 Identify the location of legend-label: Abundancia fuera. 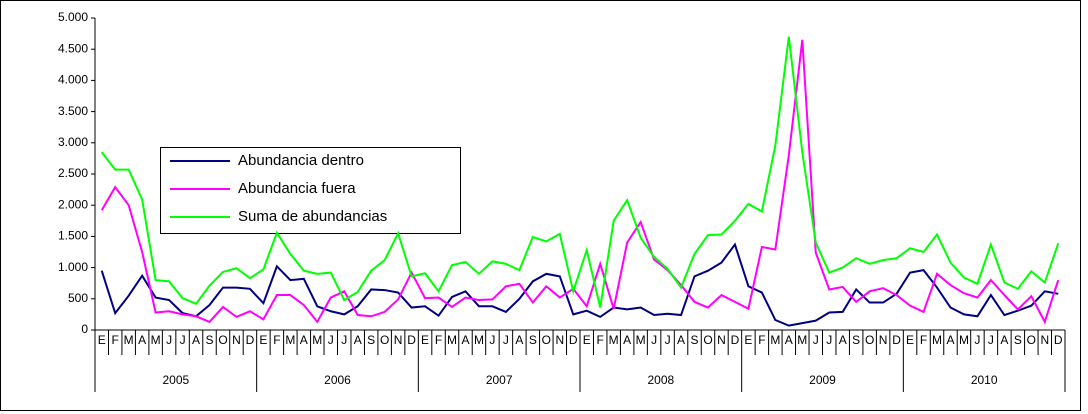
(297, 188).